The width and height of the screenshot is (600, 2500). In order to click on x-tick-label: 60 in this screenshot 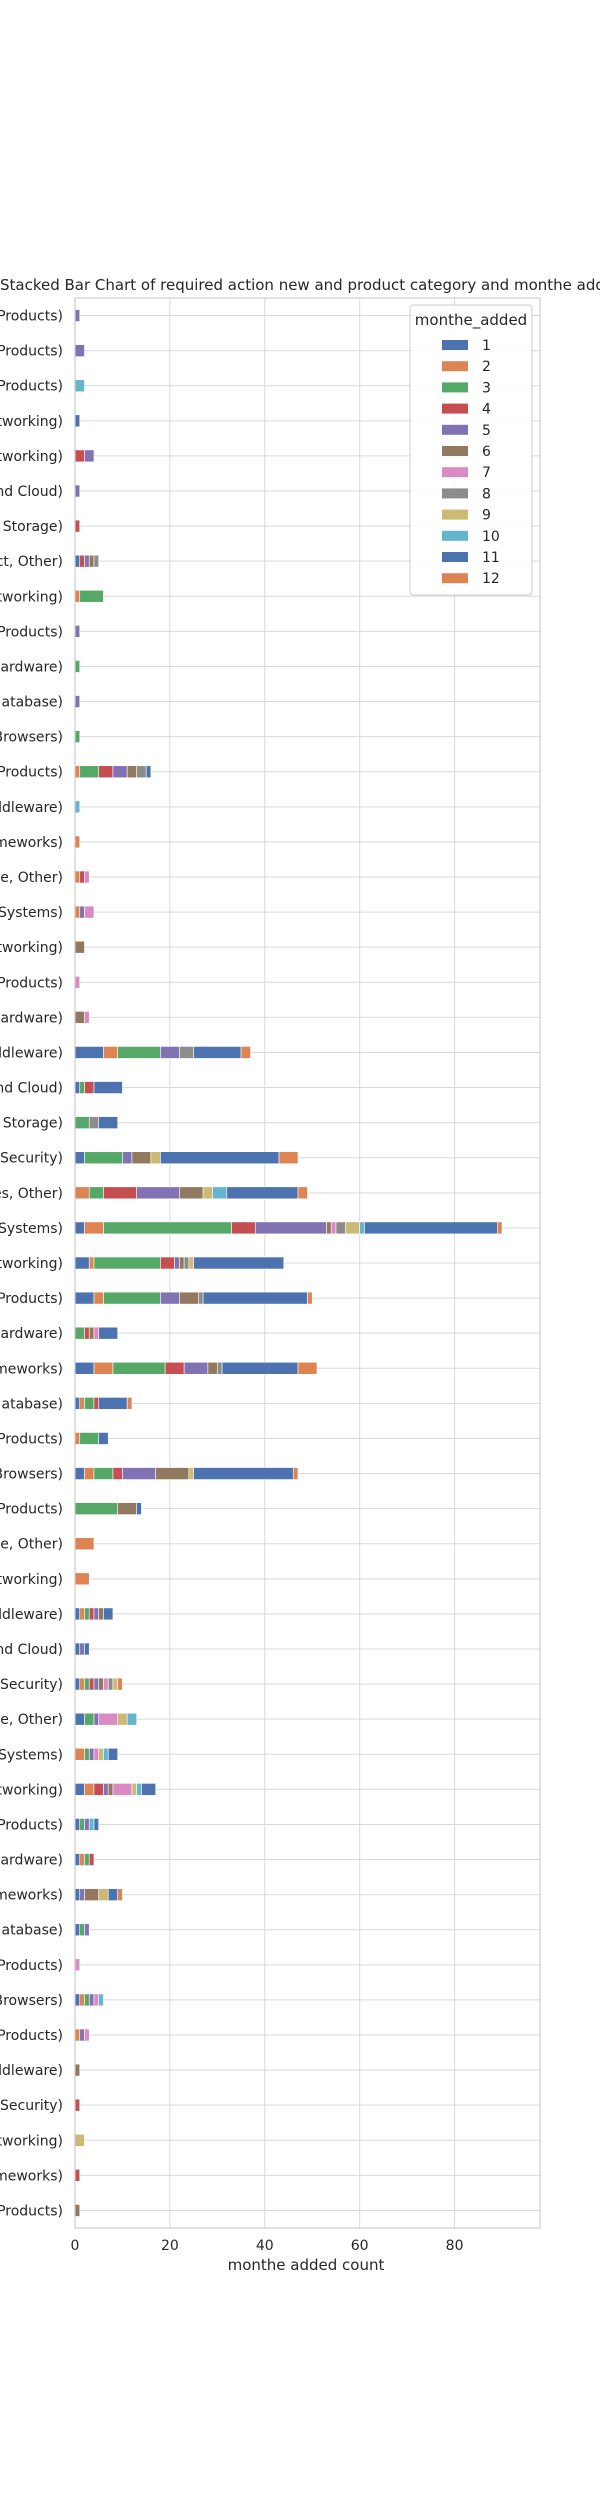, I will do `click(360, 2246)`.